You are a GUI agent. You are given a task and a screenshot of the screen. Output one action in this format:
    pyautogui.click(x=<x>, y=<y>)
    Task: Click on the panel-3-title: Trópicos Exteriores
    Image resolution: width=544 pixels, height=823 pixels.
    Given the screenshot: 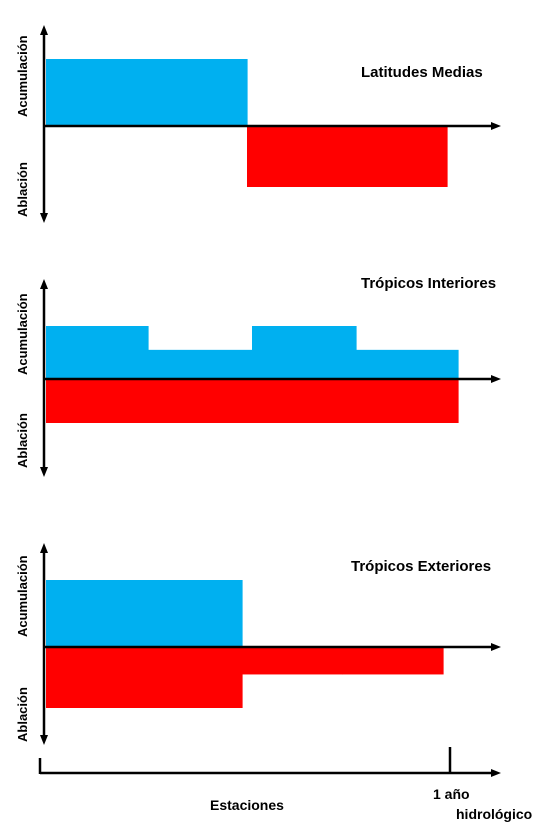 What is the action you would take?
    pyautogui.click(x=421, y=566)
    